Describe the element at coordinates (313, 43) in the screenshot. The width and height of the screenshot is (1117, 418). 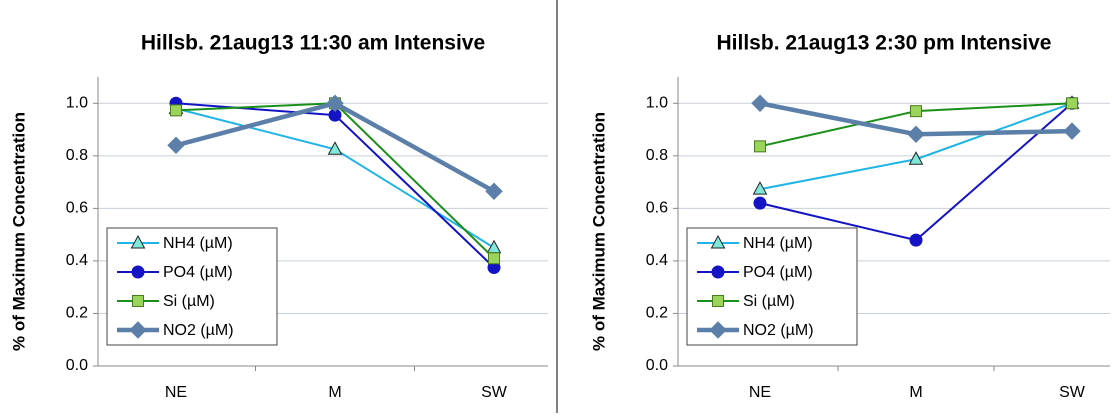
I see `chart-title: Hillsb. 21aug13 11:30 am Intensive` at that location.